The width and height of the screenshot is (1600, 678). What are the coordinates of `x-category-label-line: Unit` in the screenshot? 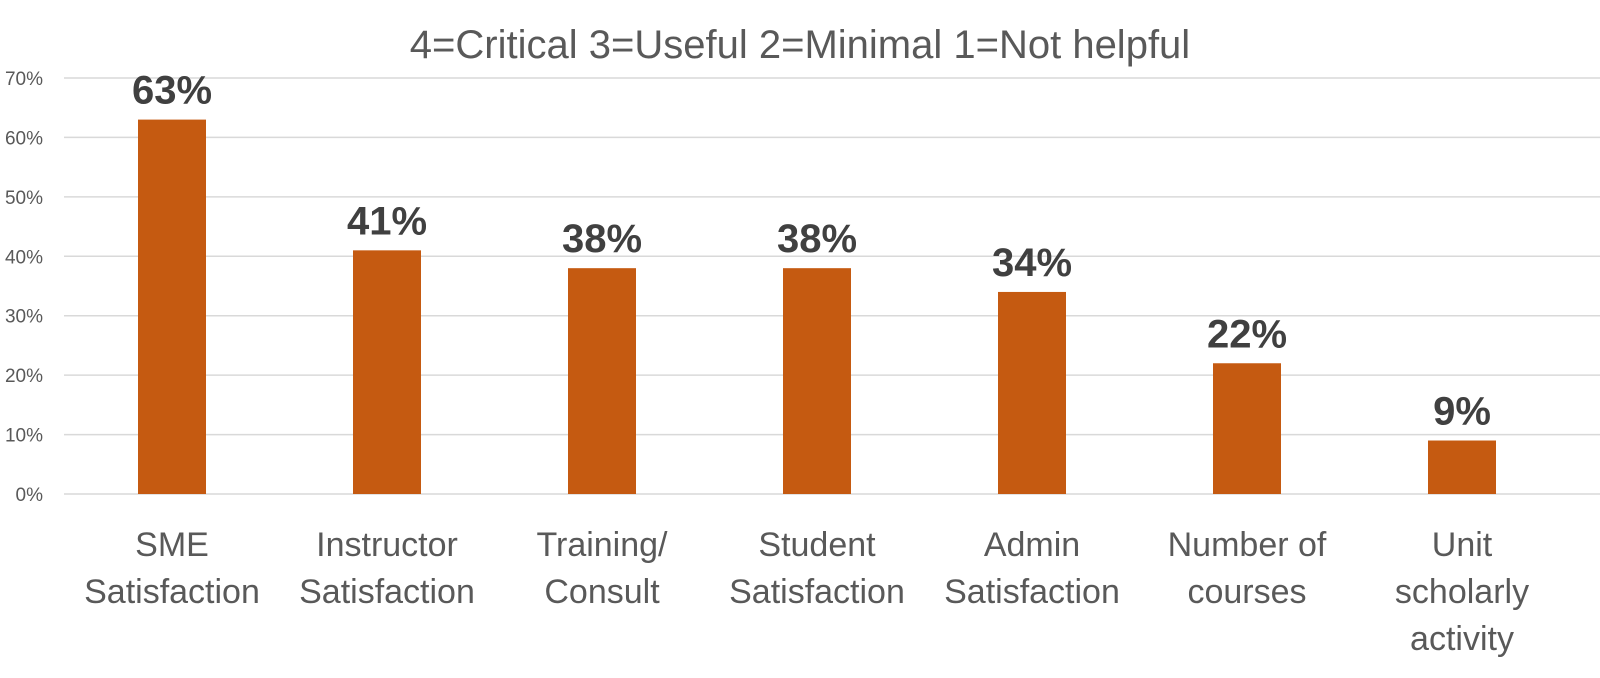 It's located at (1462, 545).